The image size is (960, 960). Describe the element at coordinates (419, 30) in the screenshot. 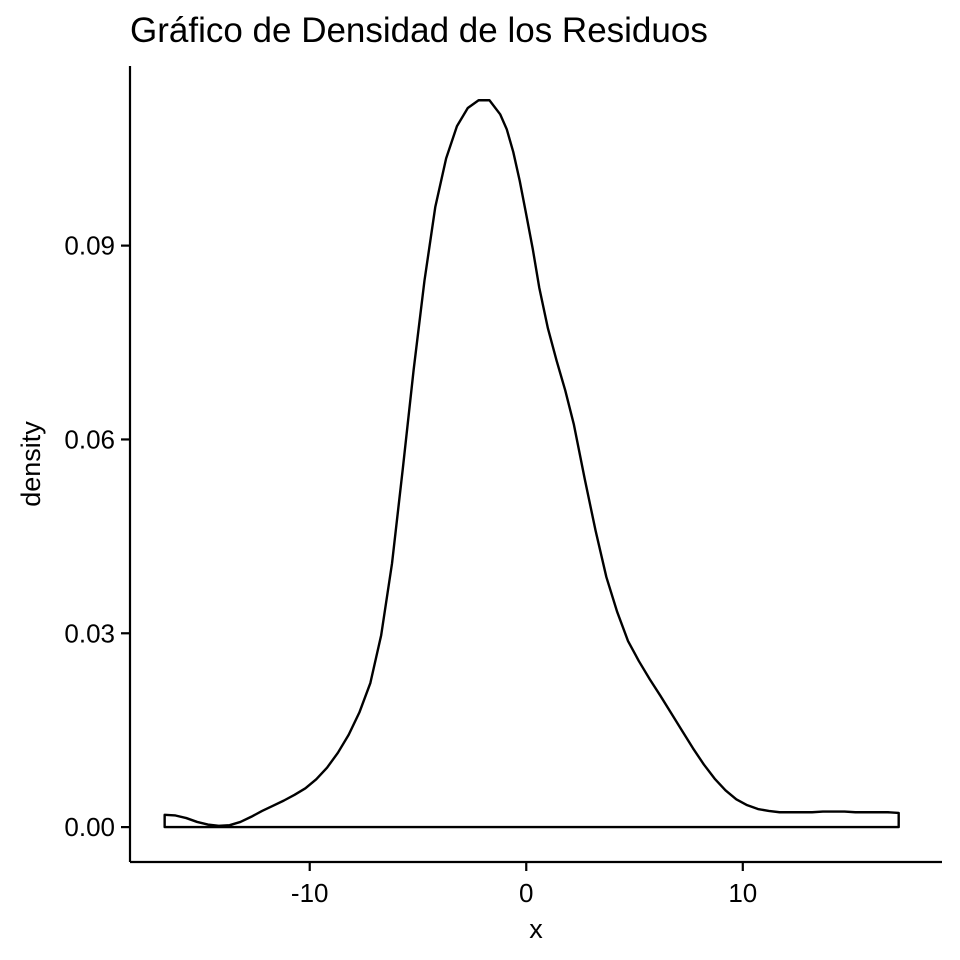

I see `chart-title: Gráfico de Densidad de los Residuos` at that location.